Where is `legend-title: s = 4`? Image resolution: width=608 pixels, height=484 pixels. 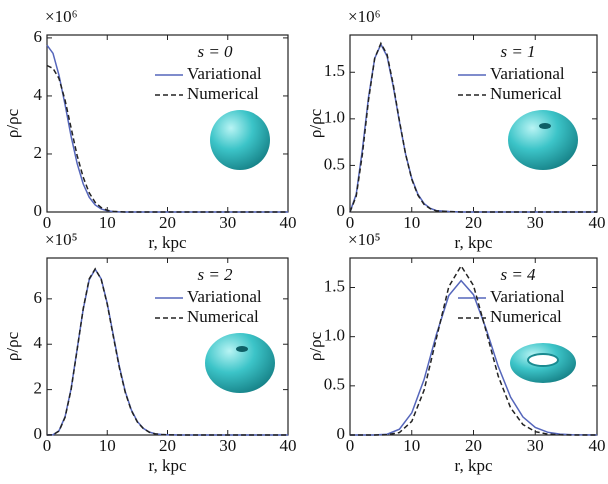 legend-title: s = 4 is located at coordinates (518, 274).